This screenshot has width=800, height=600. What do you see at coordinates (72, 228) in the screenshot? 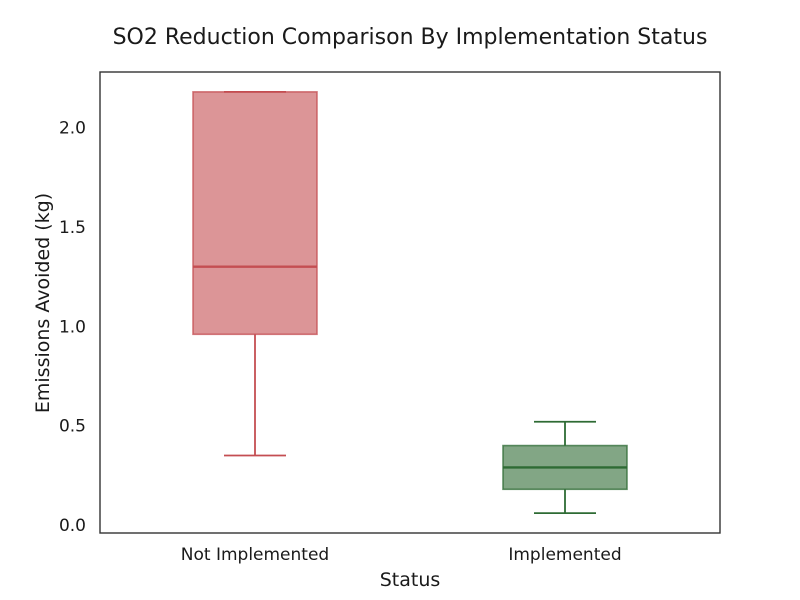
I see `y-tick-label: 1.5` at bounding box center [72, 228].